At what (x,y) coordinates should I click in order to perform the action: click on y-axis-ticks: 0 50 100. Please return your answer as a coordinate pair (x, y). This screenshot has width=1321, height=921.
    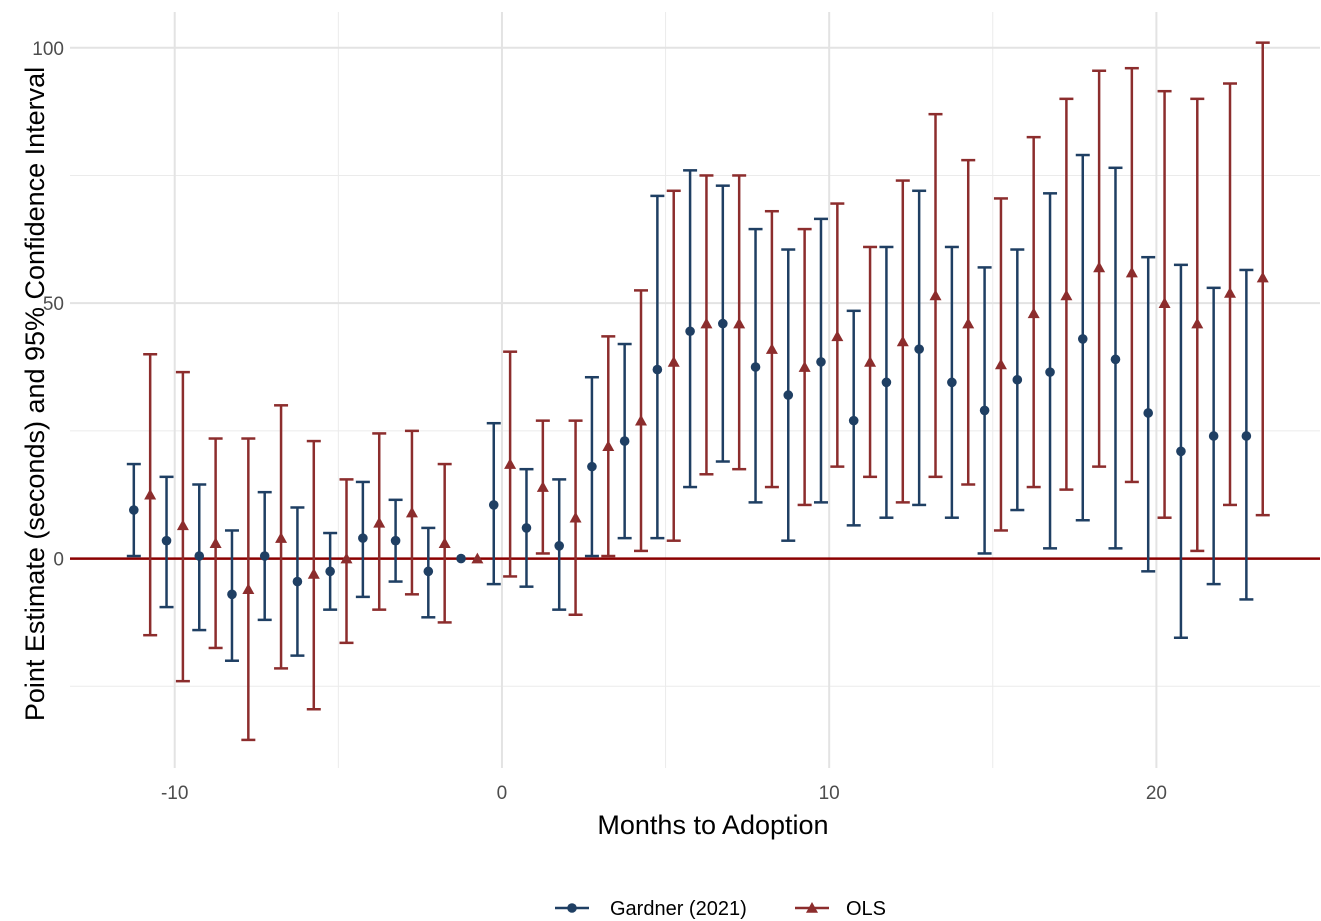
    Looking at the image, I should click on (48, 305).